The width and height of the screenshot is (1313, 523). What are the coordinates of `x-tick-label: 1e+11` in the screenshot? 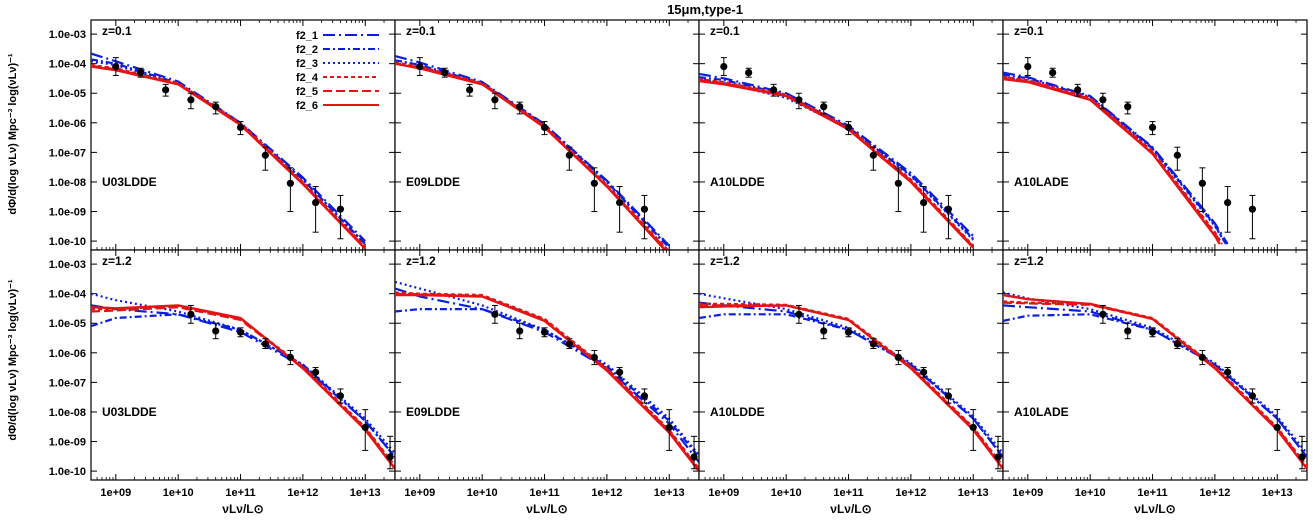 It's located at (848, 493).